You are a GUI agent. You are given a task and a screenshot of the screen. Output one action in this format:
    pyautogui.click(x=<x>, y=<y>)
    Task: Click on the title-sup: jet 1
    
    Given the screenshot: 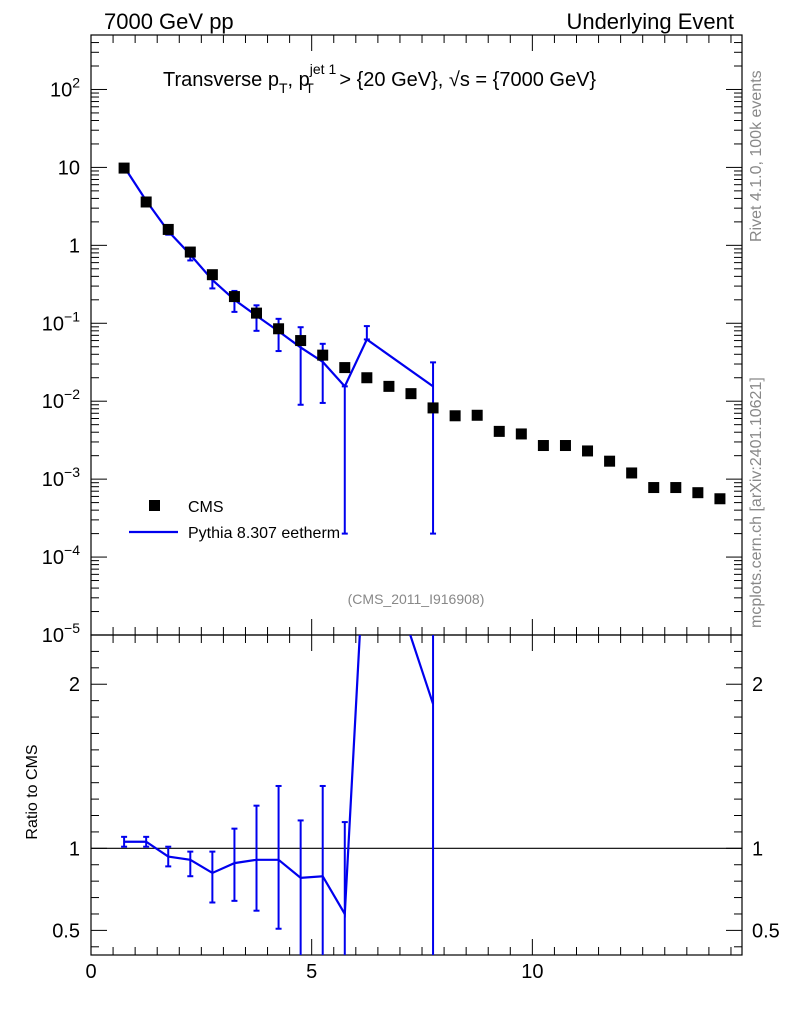 What is the action you would take?
    pyautogui.click(x=323, y=69)
    